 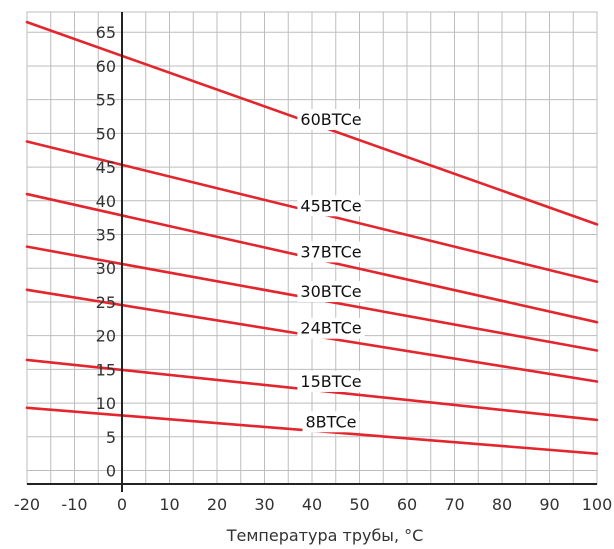 I want to click on x-tick-label: -10, so click(x=74, y=504).